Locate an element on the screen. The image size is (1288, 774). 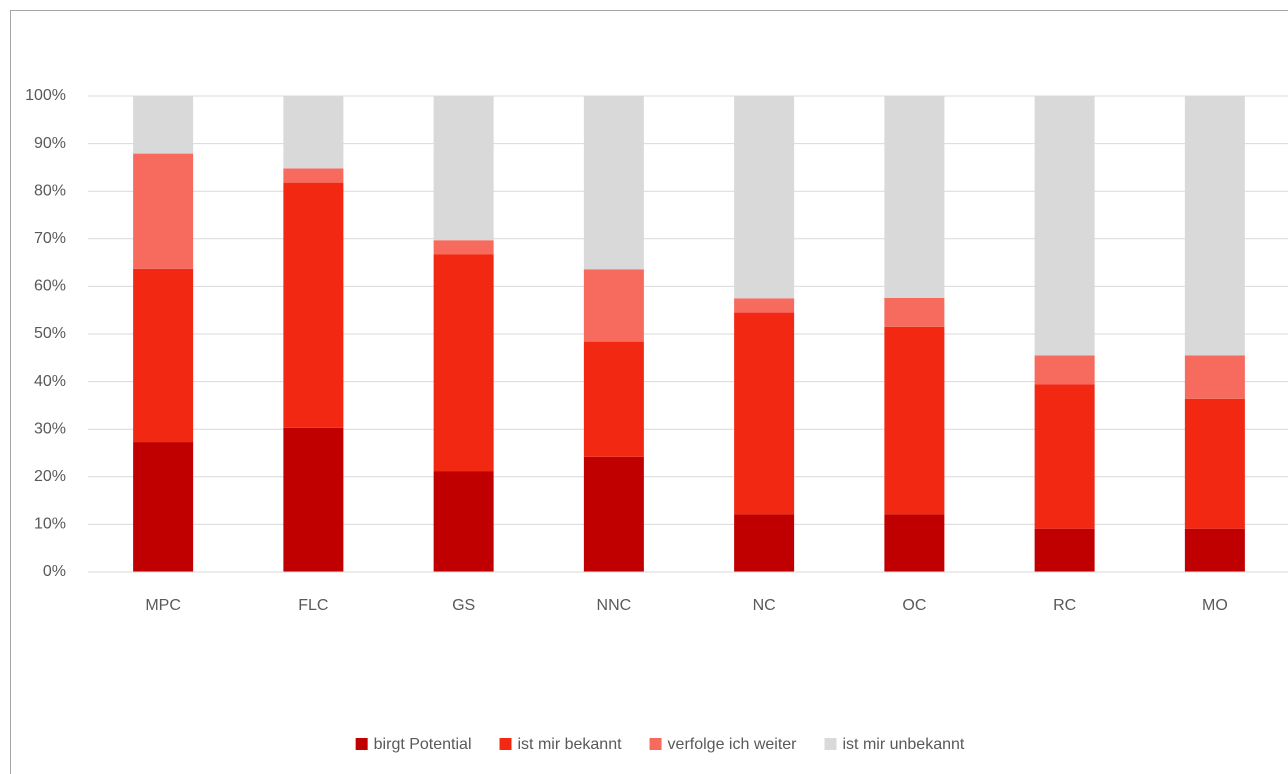
y-tick-label: 90% is located at coordinates (50, 143).